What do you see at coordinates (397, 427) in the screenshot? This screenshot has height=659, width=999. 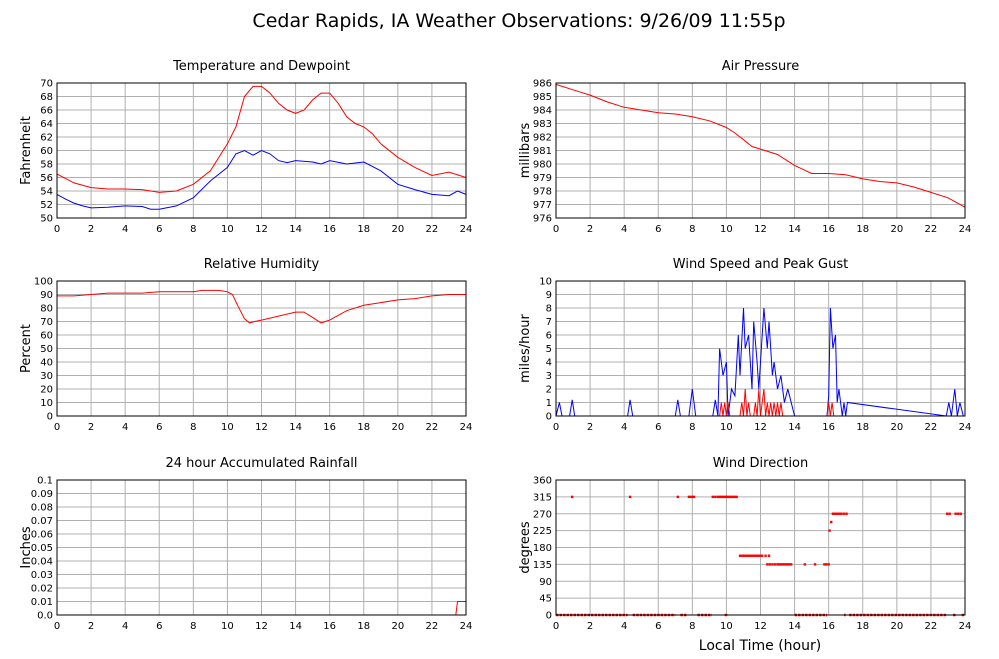 I see `x-tick-label: 20` at bounding box center [397, 427].